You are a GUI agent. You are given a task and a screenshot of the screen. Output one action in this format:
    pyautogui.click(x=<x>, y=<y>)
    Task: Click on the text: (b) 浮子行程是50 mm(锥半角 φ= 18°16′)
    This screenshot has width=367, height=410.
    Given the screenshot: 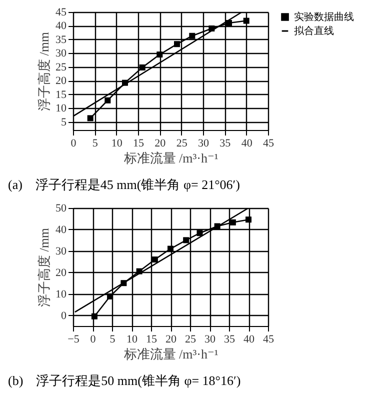 What is the action you would take?
    pyautogui.click(x=124, y=380)
    